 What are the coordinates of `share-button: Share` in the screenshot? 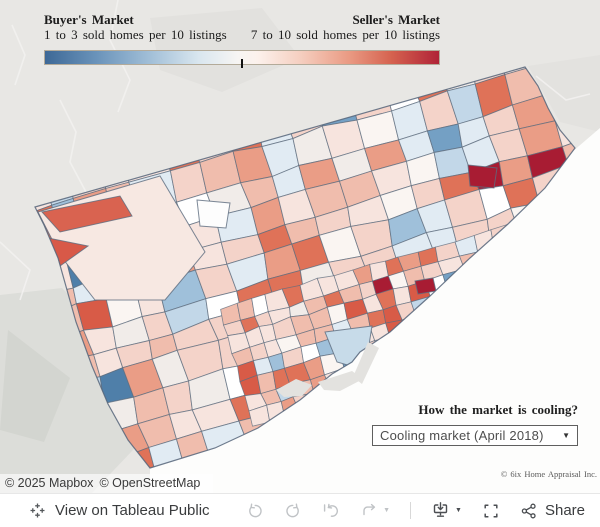 It's located at (552, 511).